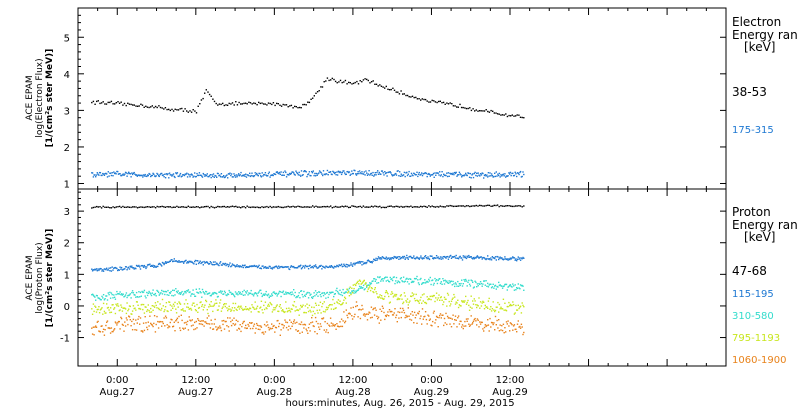 Image resolution: width=800 pixels, height=410 pixels. What do you see at coordinates (67, 38) in the screenshot?
I see `electron-ytick-label: 5` at bounding box center [67, 38].